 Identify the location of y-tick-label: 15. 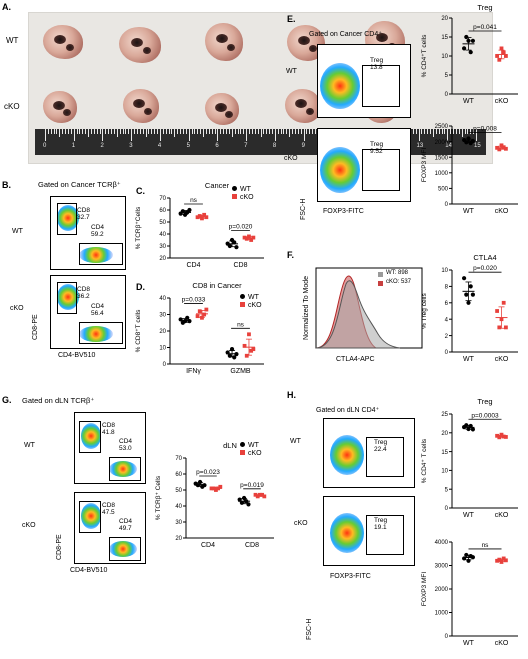
(444, 38).